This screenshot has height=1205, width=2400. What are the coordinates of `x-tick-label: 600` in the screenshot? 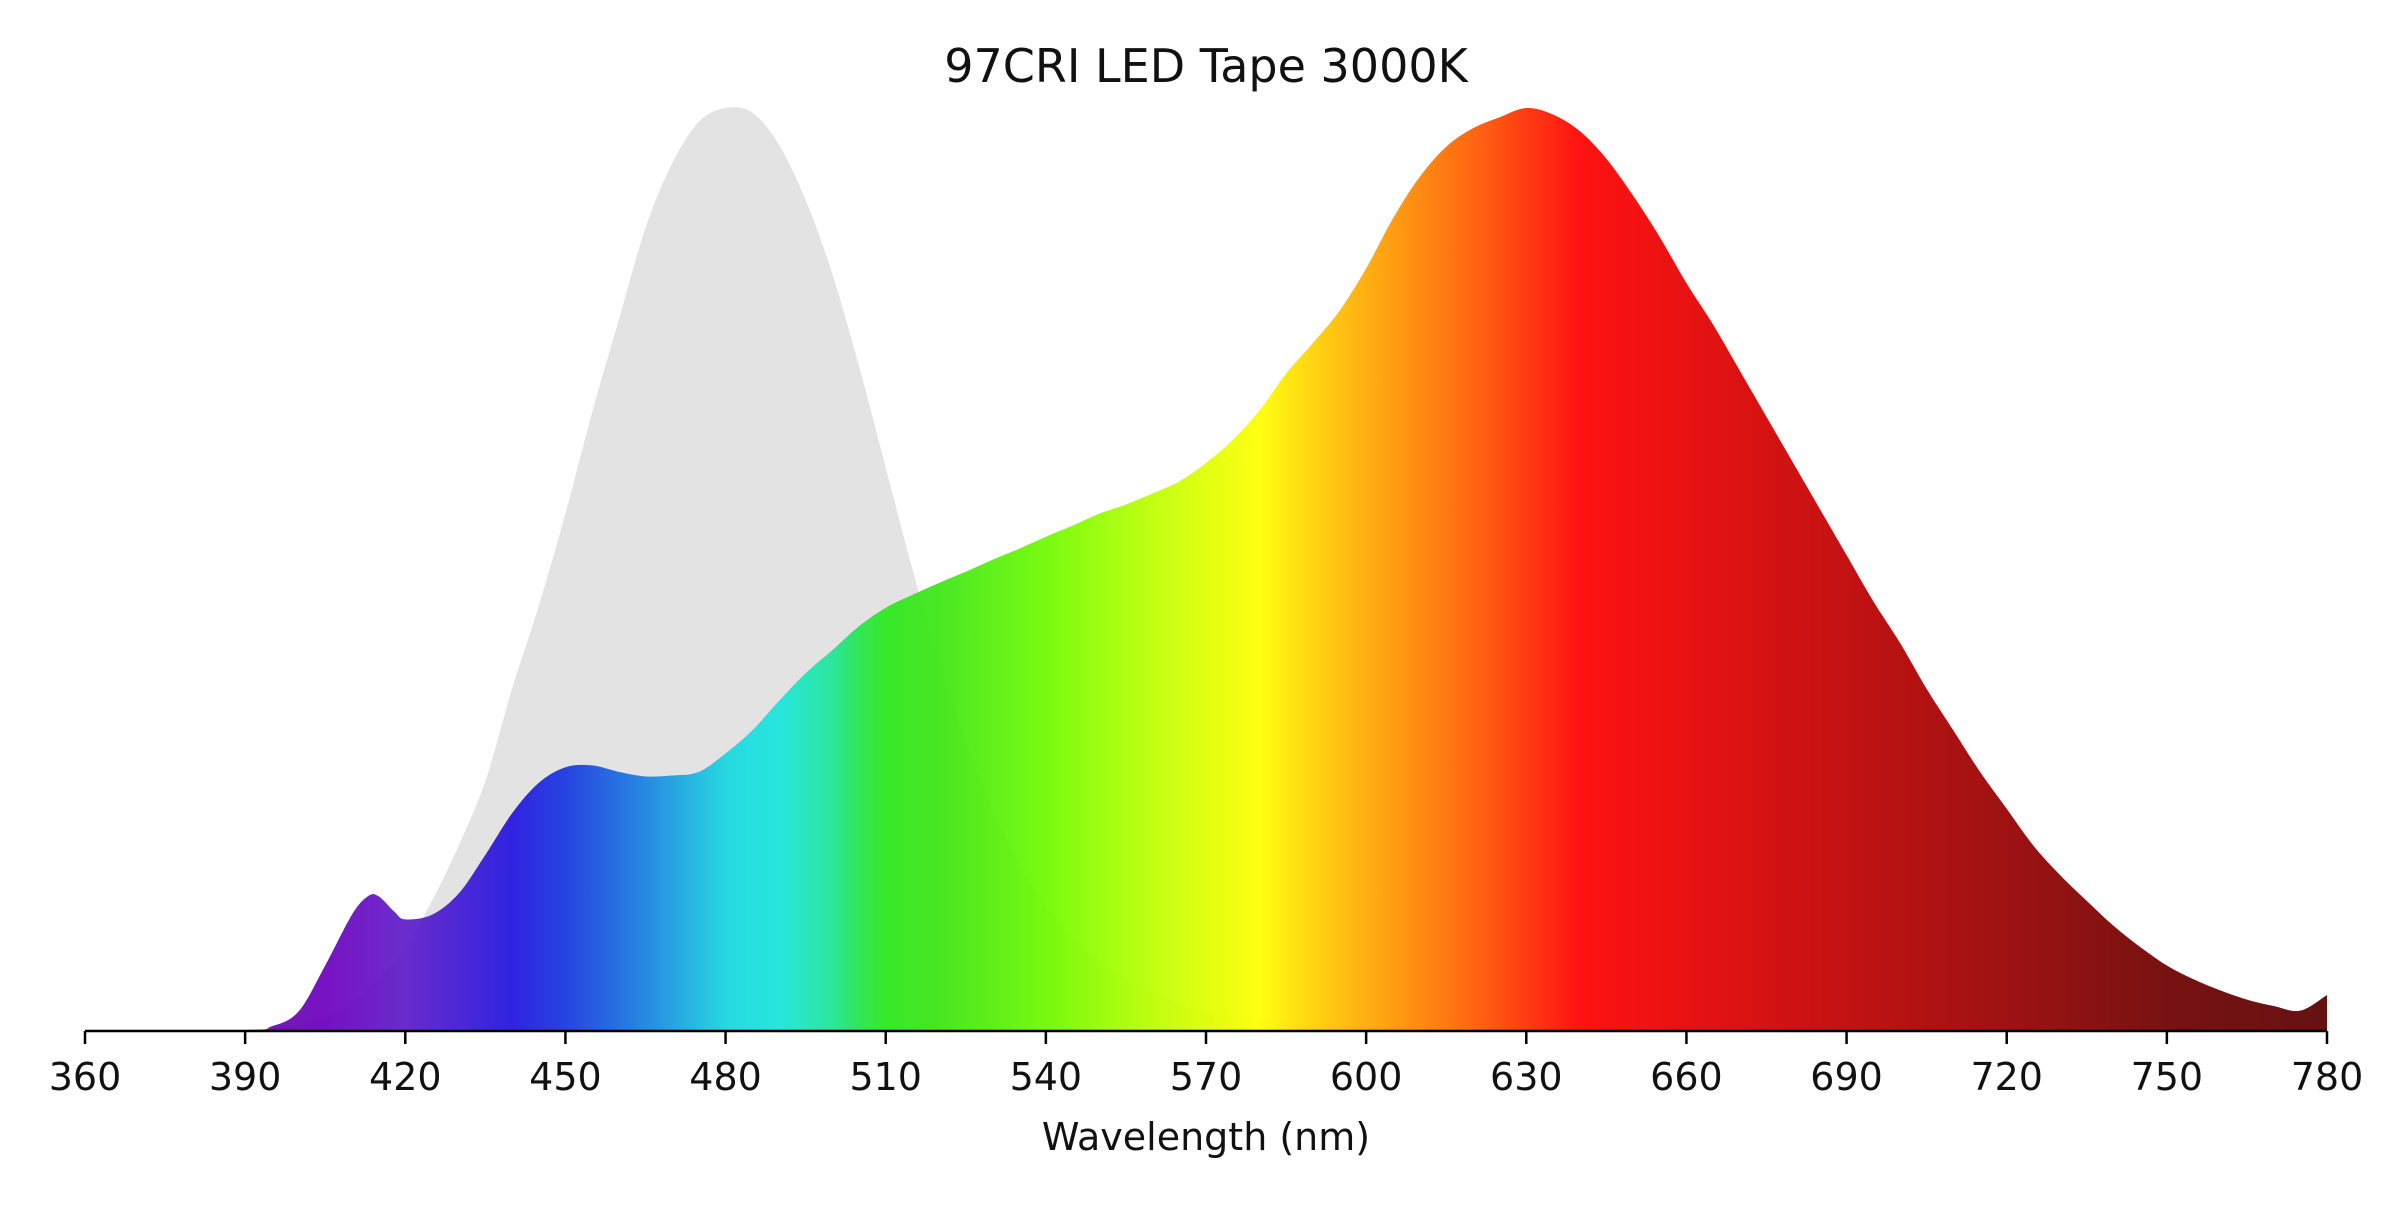 It's located at (1366, 1077).